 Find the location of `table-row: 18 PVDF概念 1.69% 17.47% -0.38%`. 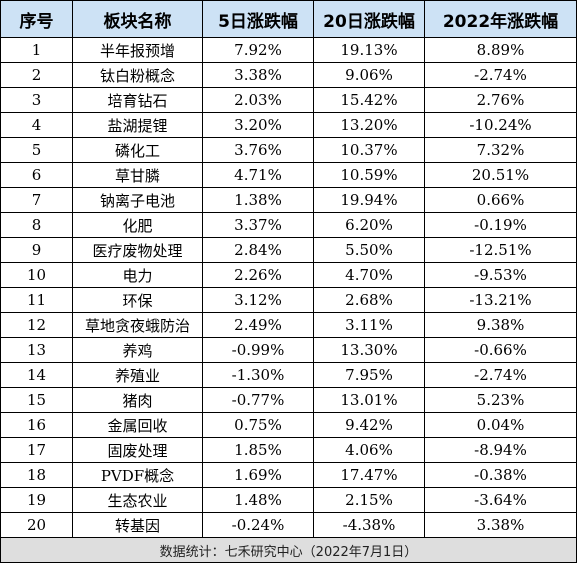

table-row: 18 PVDF概念 1.69% 17.47% -0.38% is located at coordinates (288, 475).